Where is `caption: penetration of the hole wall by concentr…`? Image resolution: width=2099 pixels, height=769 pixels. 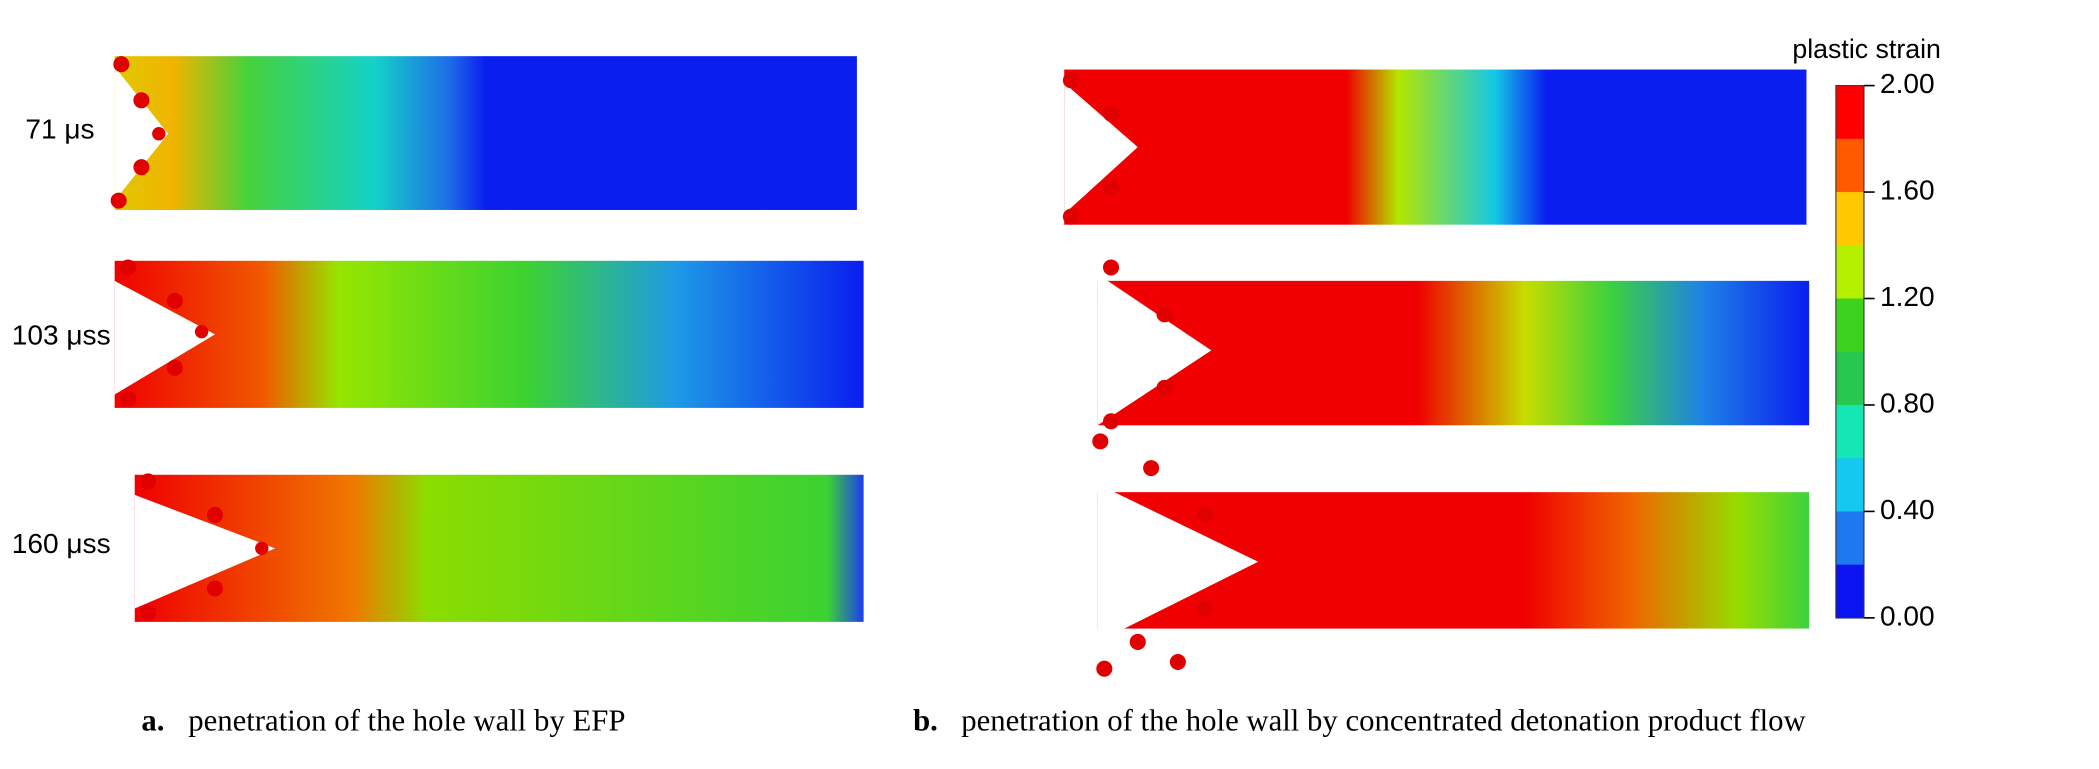
caption: penetration of the hole wall by concentr… is located at coordinates (1383, 721).